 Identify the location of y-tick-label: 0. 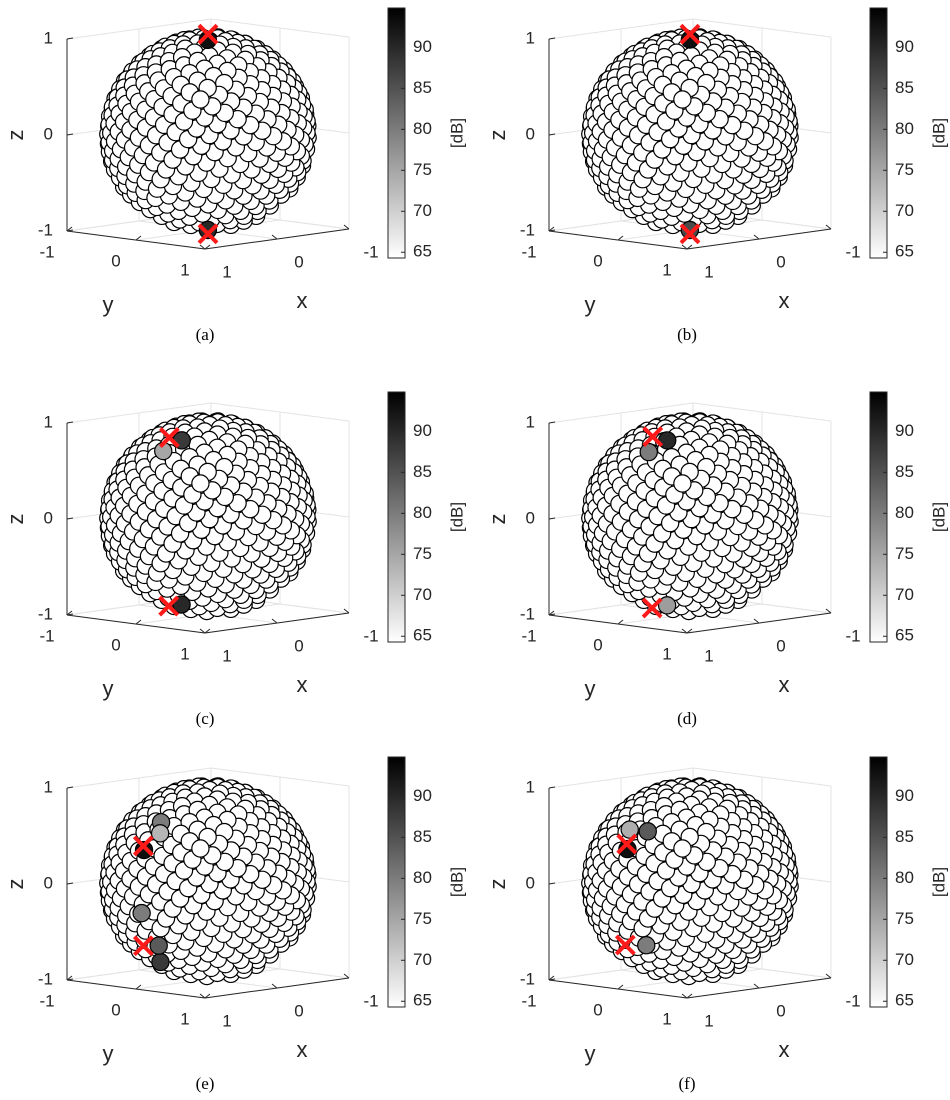
(115, 644).